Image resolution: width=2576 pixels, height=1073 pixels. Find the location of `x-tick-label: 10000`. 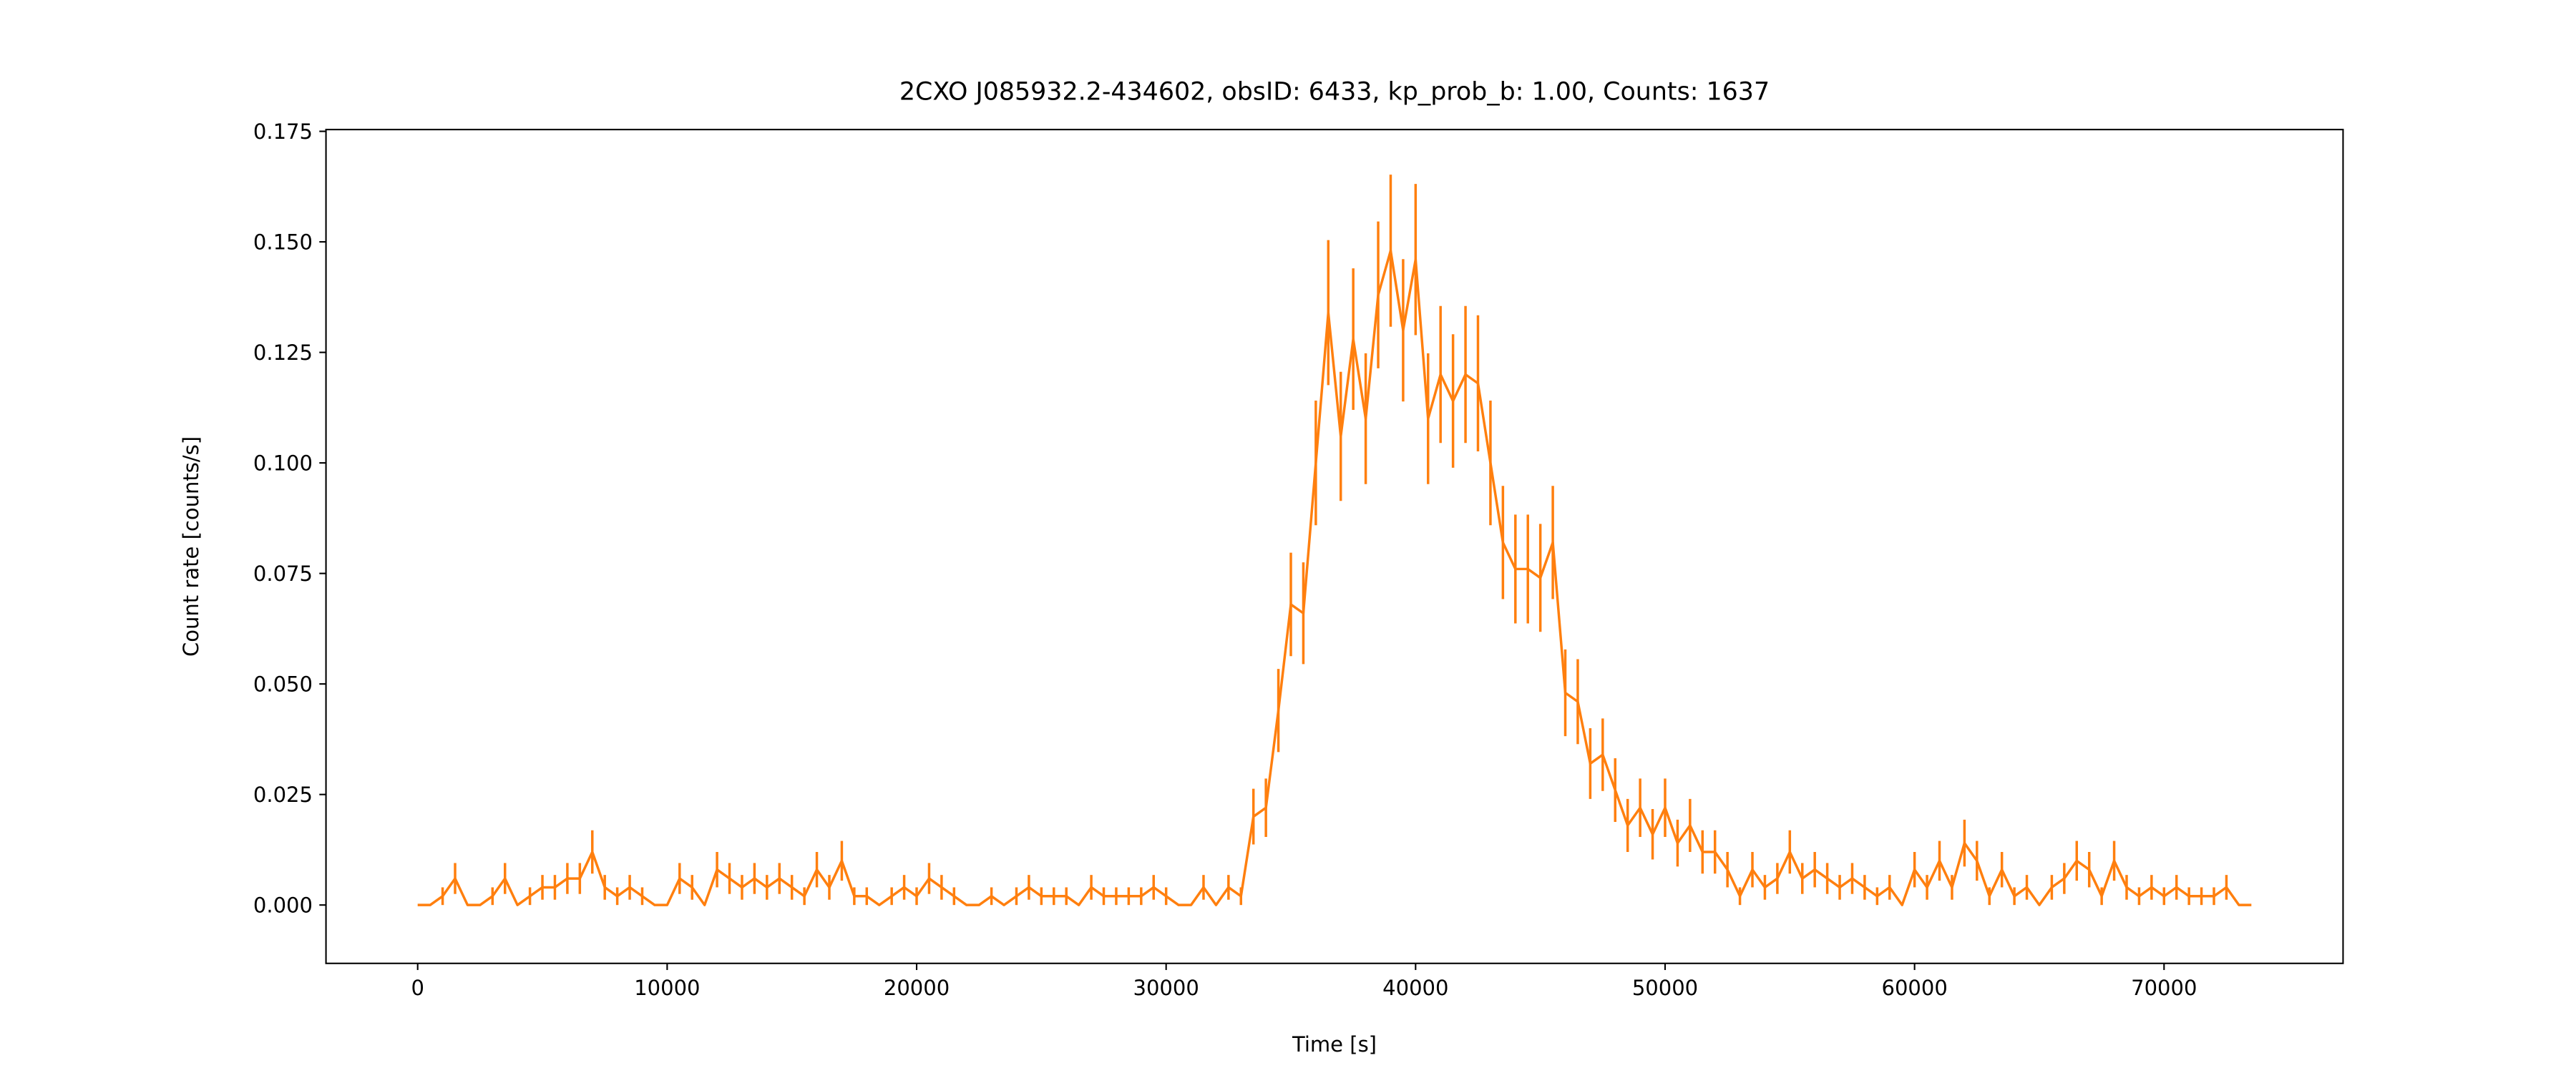

x-tick-label: 10000 is located at coordinates (667, 988).